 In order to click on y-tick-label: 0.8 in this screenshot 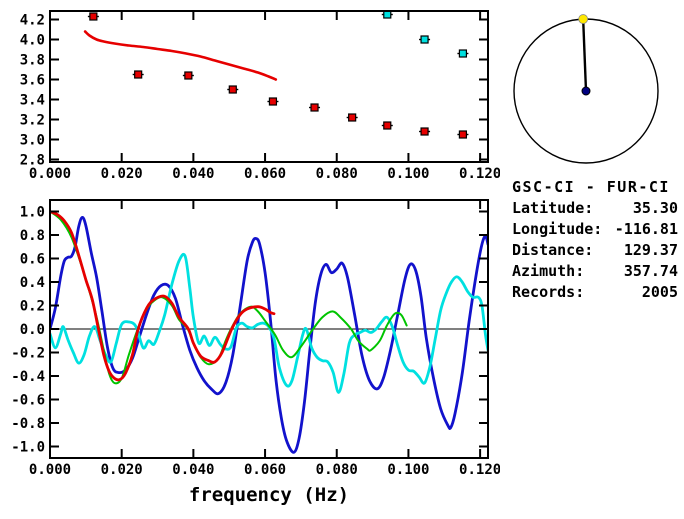, I will do `click(32, 236)`.